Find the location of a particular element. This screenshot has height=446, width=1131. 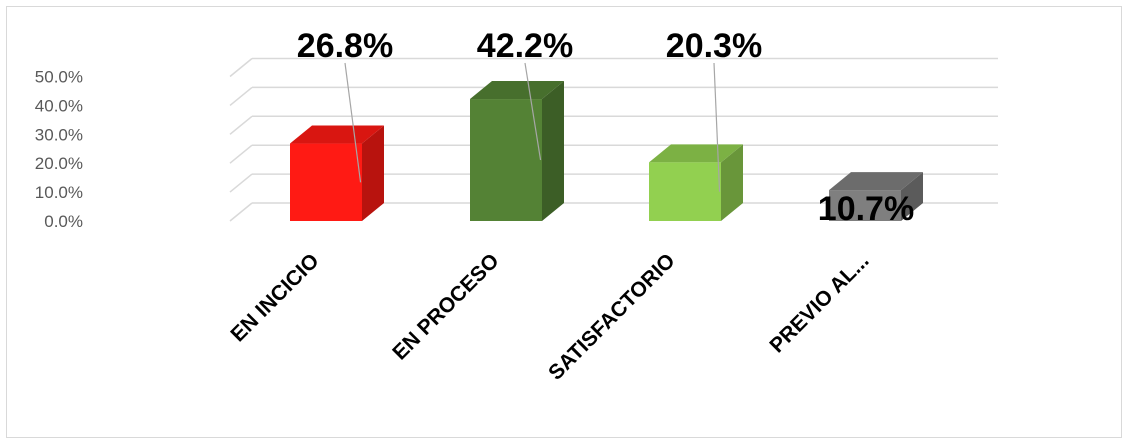

y-tick-label: 30.0% is located at coordinates (59, 134).